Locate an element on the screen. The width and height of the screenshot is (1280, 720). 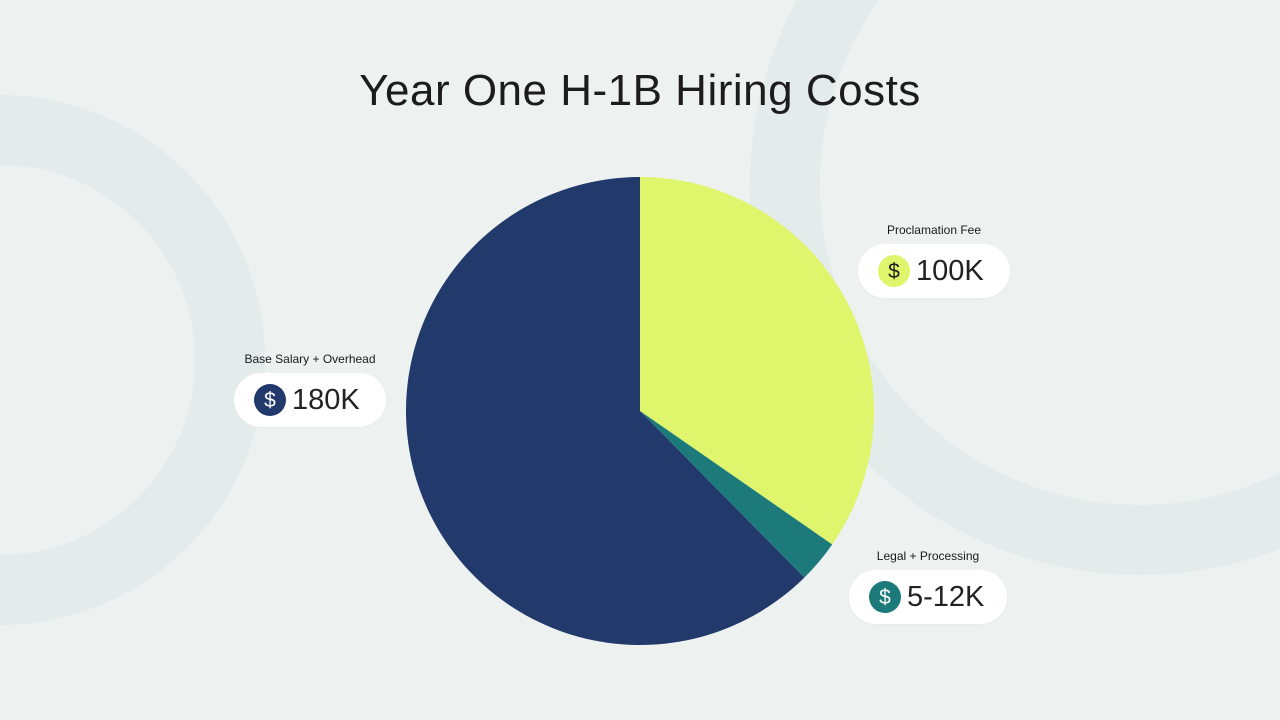
callout-base-salary-value: 180K is located at coordinates (326, 399).